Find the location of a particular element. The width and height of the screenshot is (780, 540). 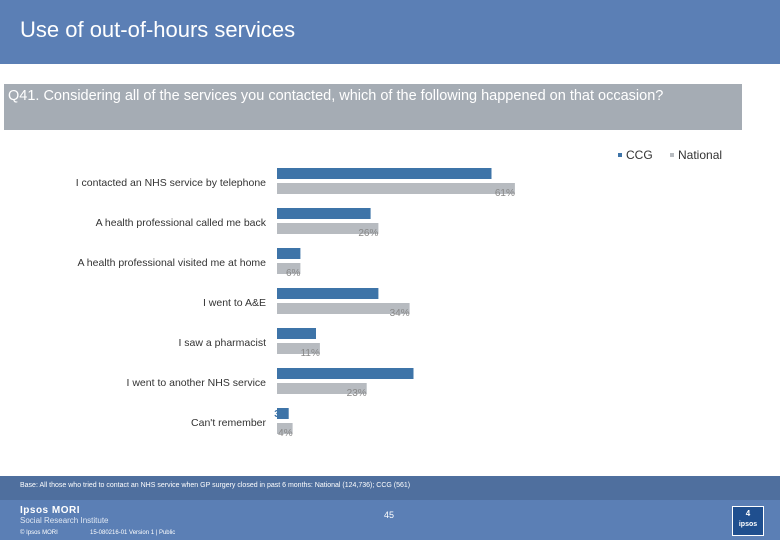

base-strip is located at coordinates (390, 488).